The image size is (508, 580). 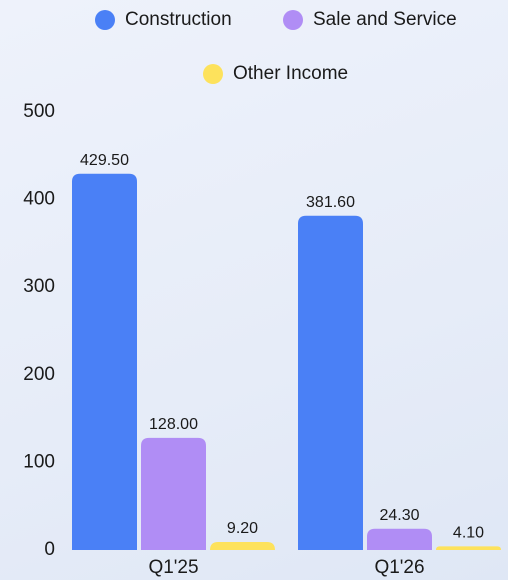 What do you see at coordinates (173, 424) in the screenshot?
I see `value-label: 128.00` at bounding box center [173, 424].